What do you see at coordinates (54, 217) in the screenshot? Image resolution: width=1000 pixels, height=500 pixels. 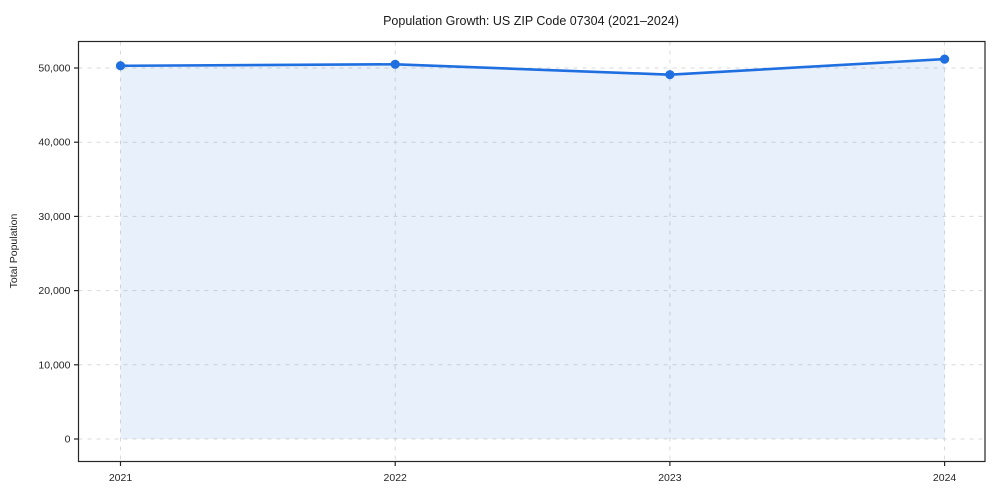 I see `y-tick-label: 30,000` at bounding box center [54, 217].